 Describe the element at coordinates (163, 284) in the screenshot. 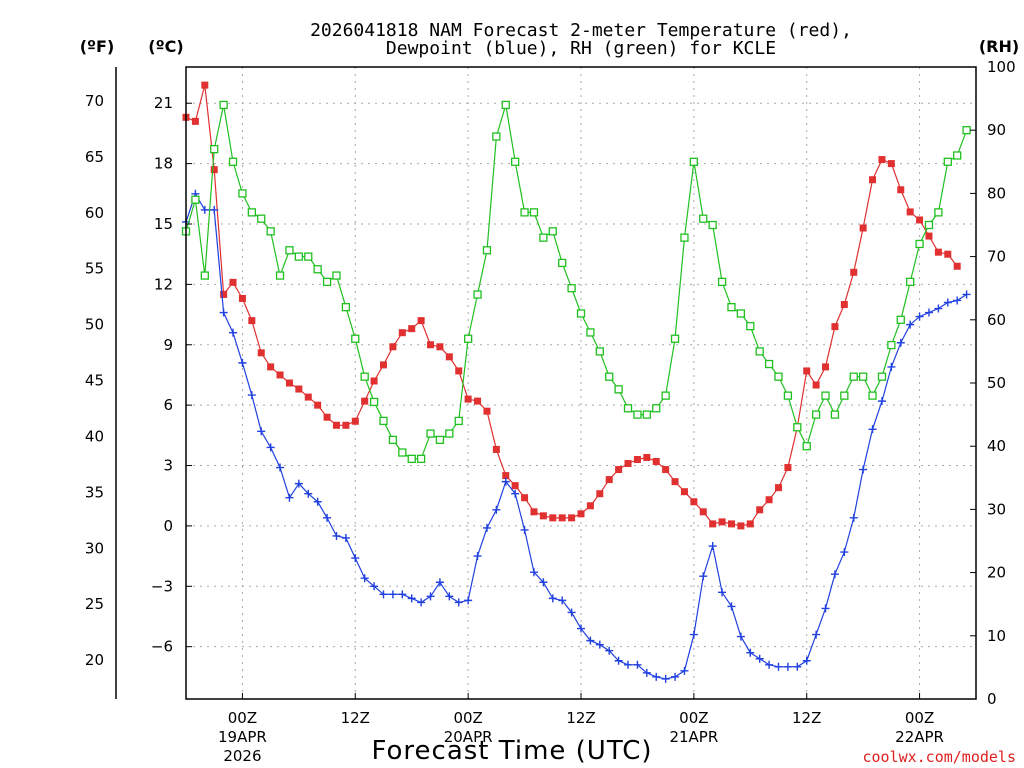

I see `celsius-tick-label: 12` at that location.